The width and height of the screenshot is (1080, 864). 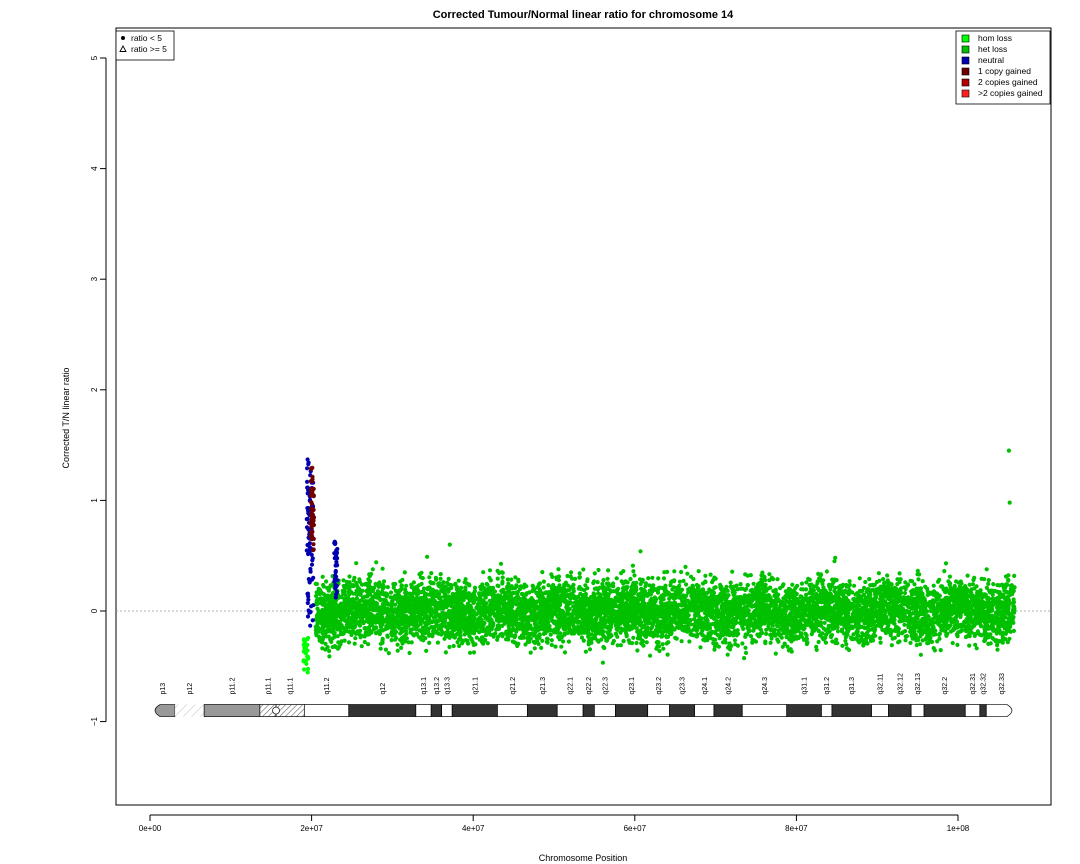 I want to click on x-tick-label: 8e+07, so click(x=796, y=828).